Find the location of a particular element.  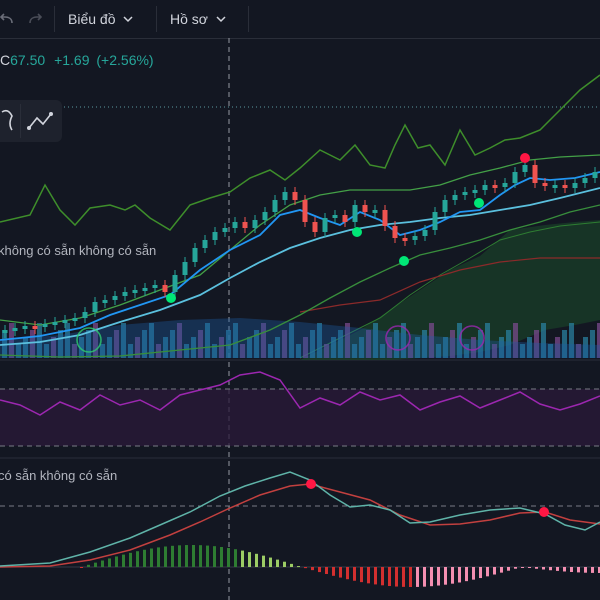

brush-icon is located at coordinates (7, 121).